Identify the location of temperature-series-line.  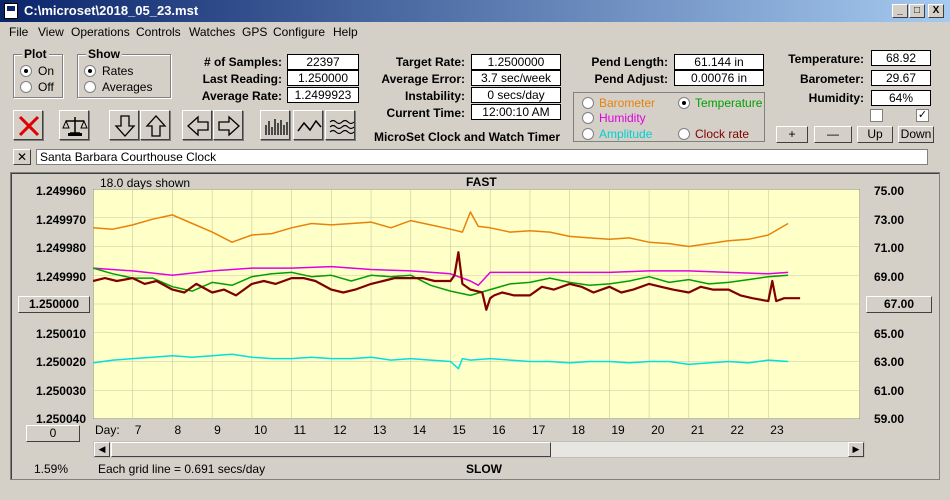
(440, 282).